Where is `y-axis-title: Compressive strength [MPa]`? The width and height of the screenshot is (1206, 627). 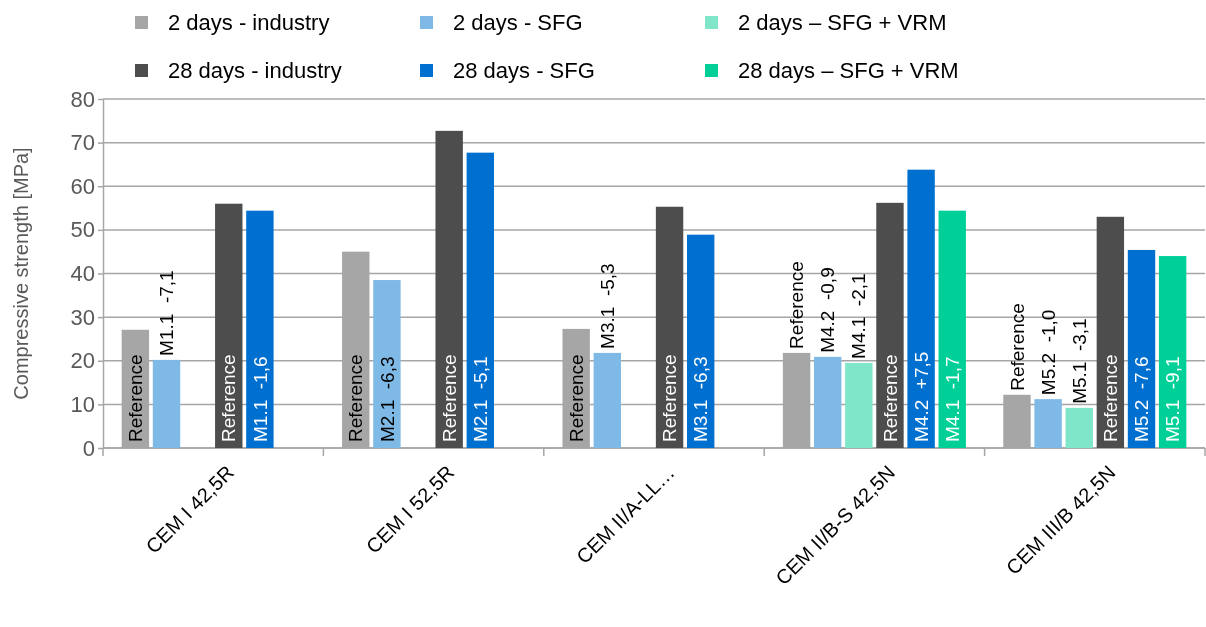 y-axis-title: Compressive strength [MPa] is located at coordinates (21, 273).